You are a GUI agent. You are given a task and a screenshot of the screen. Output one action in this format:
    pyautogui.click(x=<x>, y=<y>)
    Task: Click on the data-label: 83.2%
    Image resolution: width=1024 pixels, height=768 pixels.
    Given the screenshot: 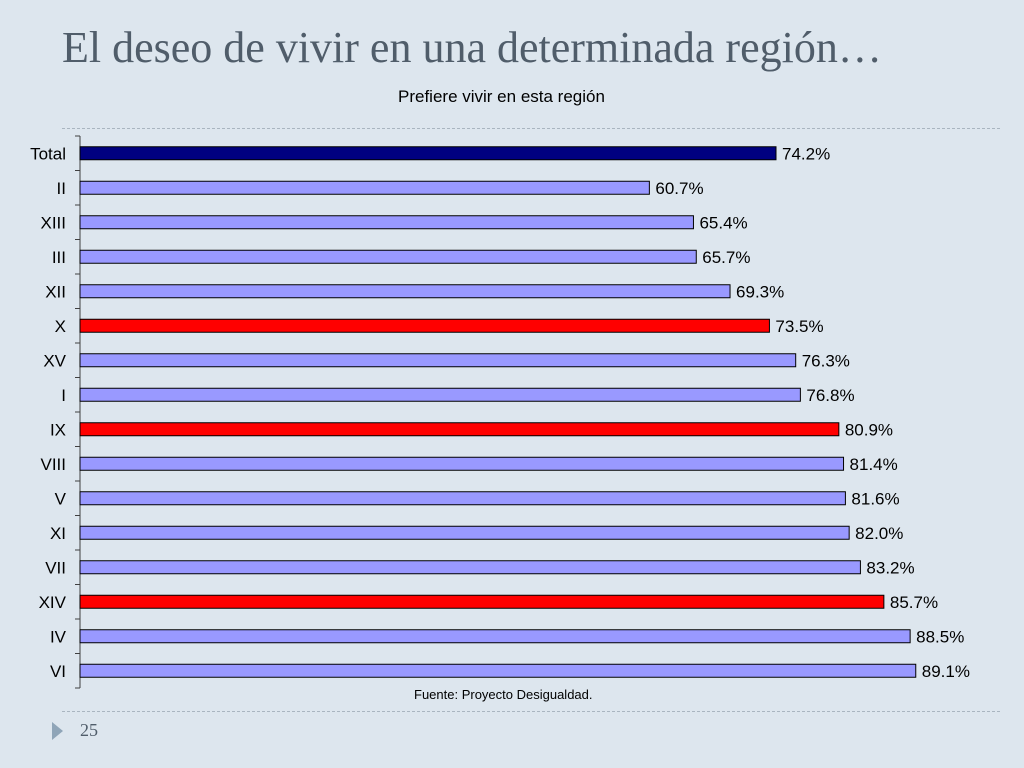 What is the action you would take?
    pyautogui.click(x=890, y=567)
    